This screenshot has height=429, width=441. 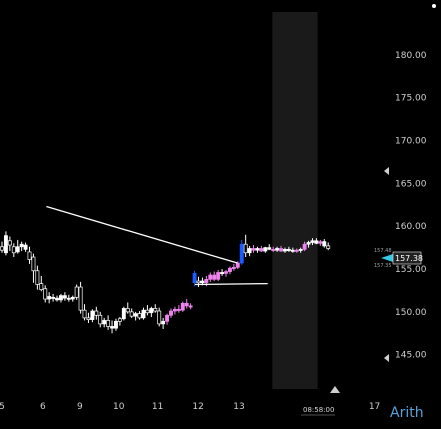 I want to click on session-shade, so click(x=295, y=200).